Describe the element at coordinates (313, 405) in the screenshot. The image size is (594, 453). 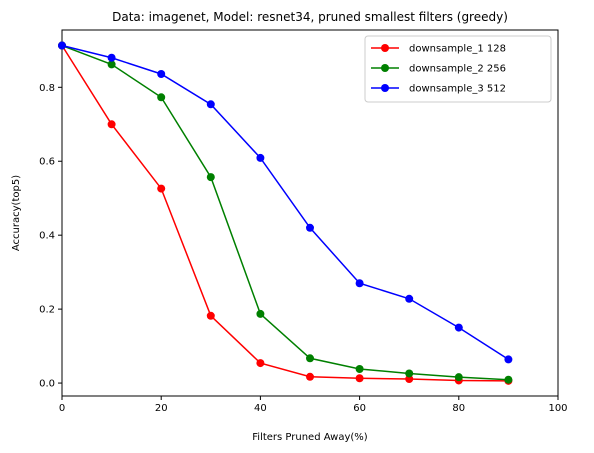
I see `x-axis-ticks: 0 20 40 60 80 100` at that location.